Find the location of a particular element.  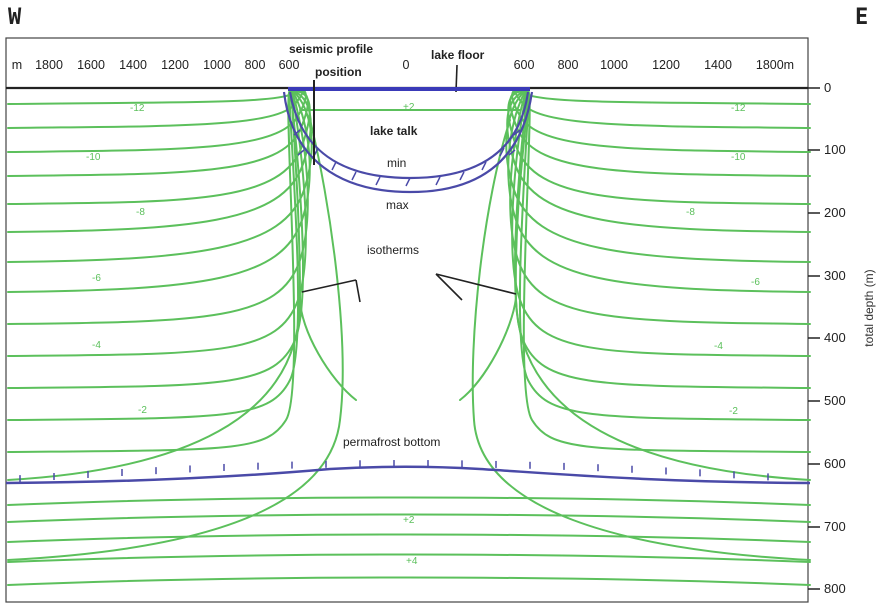

talik-max-boundary is located at coordinates (408, 142).